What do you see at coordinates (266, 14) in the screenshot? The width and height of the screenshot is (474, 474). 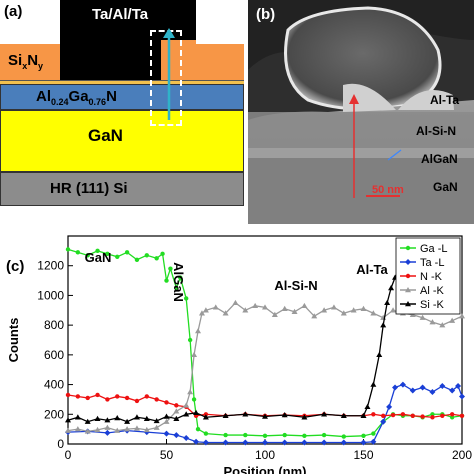 I see `panel-b-label: (b)` at bounding box center [266, 14].